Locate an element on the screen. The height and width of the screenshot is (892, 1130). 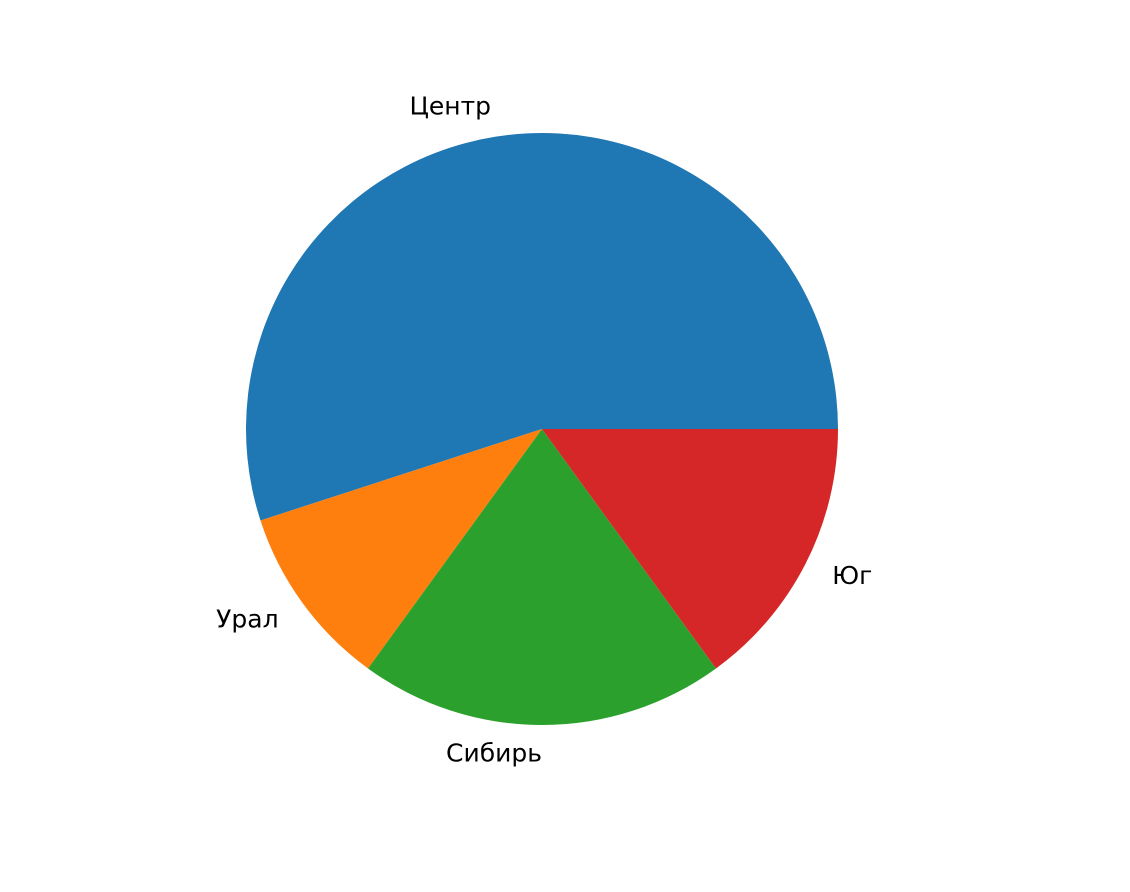
pie-label-2: Сибирь is located at coordinates (494, 753).